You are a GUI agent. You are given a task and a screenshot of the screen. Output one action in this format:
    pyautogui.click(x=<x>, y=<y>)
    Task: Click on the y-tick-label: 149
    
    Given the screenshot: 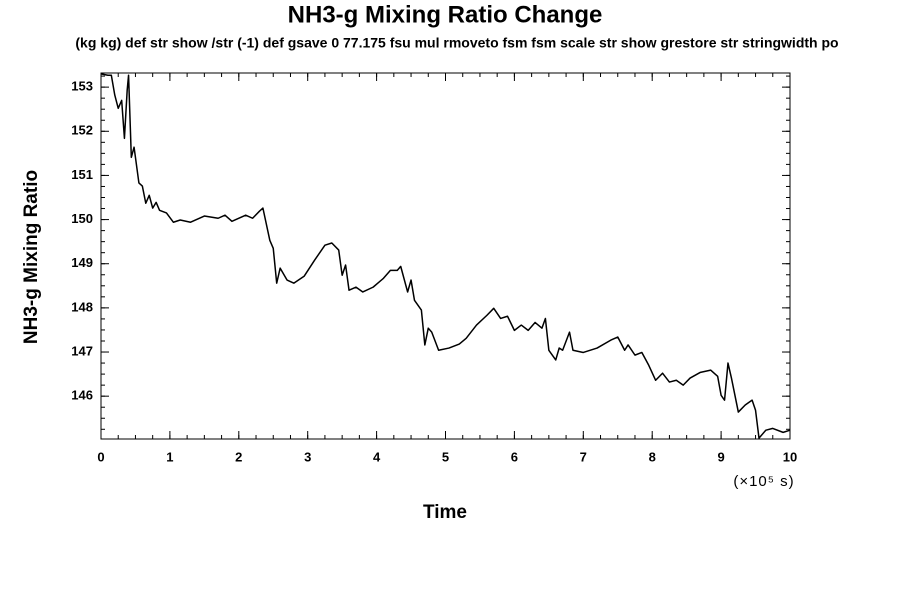 What is the action you would take?
    pyautogui.click(x=82, y=262)
    